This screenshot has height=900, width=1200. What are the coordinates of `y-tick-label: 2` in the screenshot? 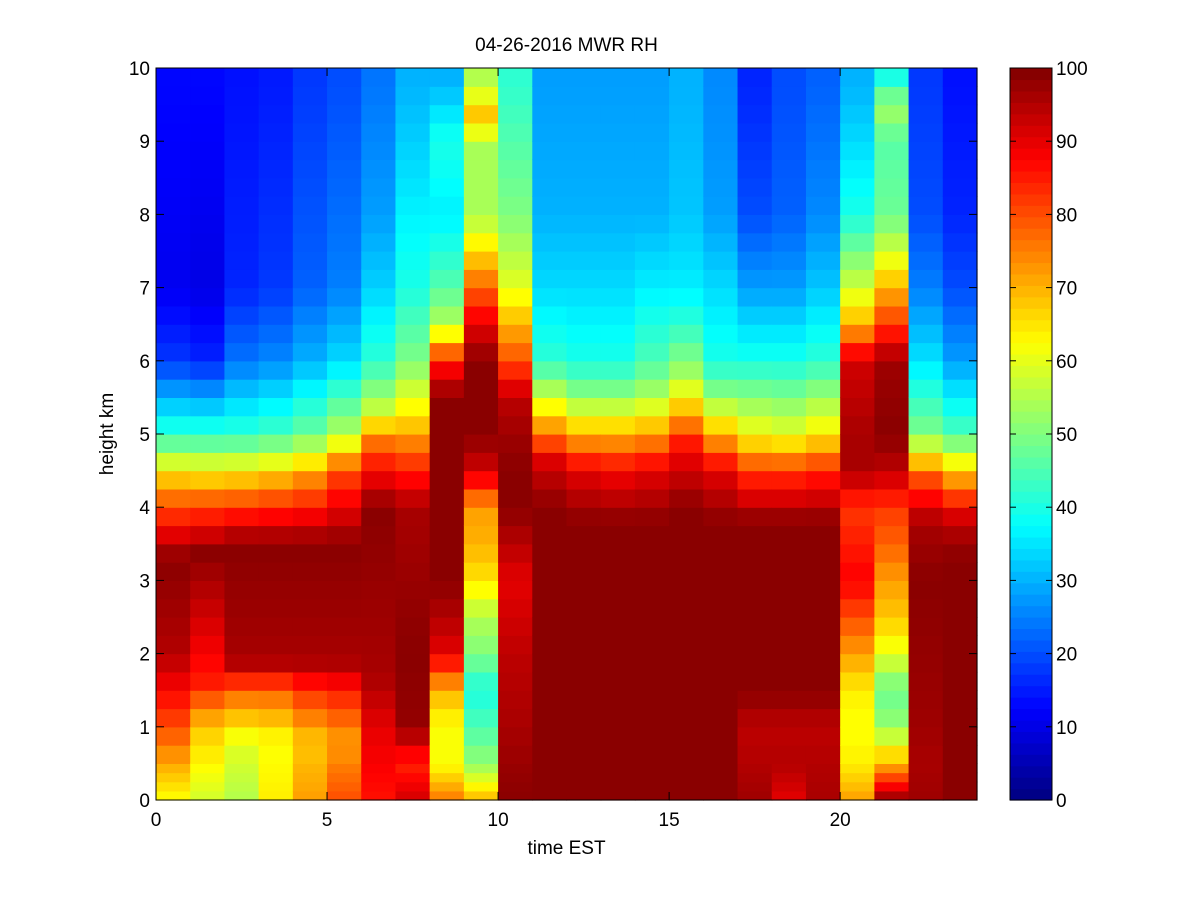 It's located at (144, 655).